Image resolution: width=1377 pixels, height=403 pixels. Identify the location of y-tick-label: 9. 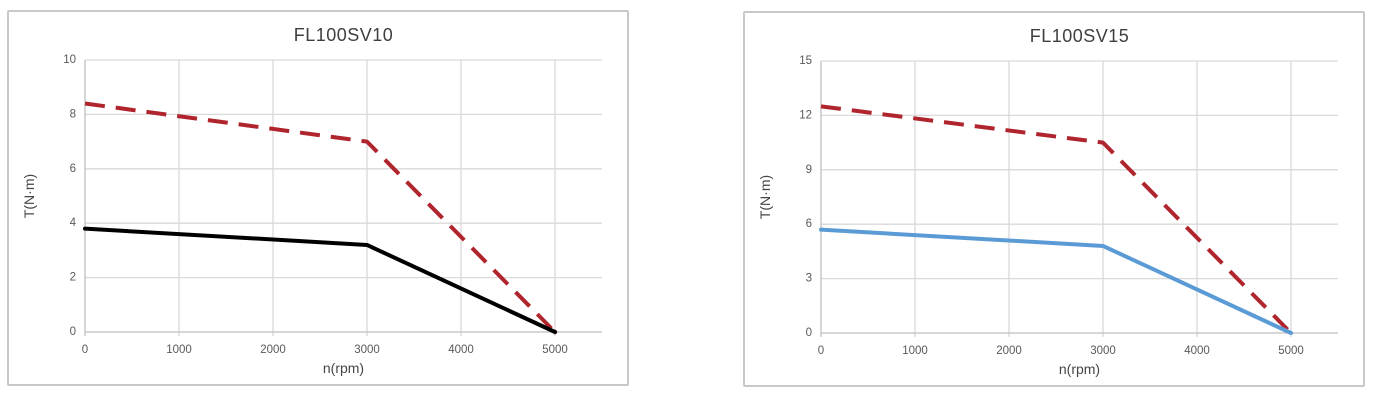
(809, 170).